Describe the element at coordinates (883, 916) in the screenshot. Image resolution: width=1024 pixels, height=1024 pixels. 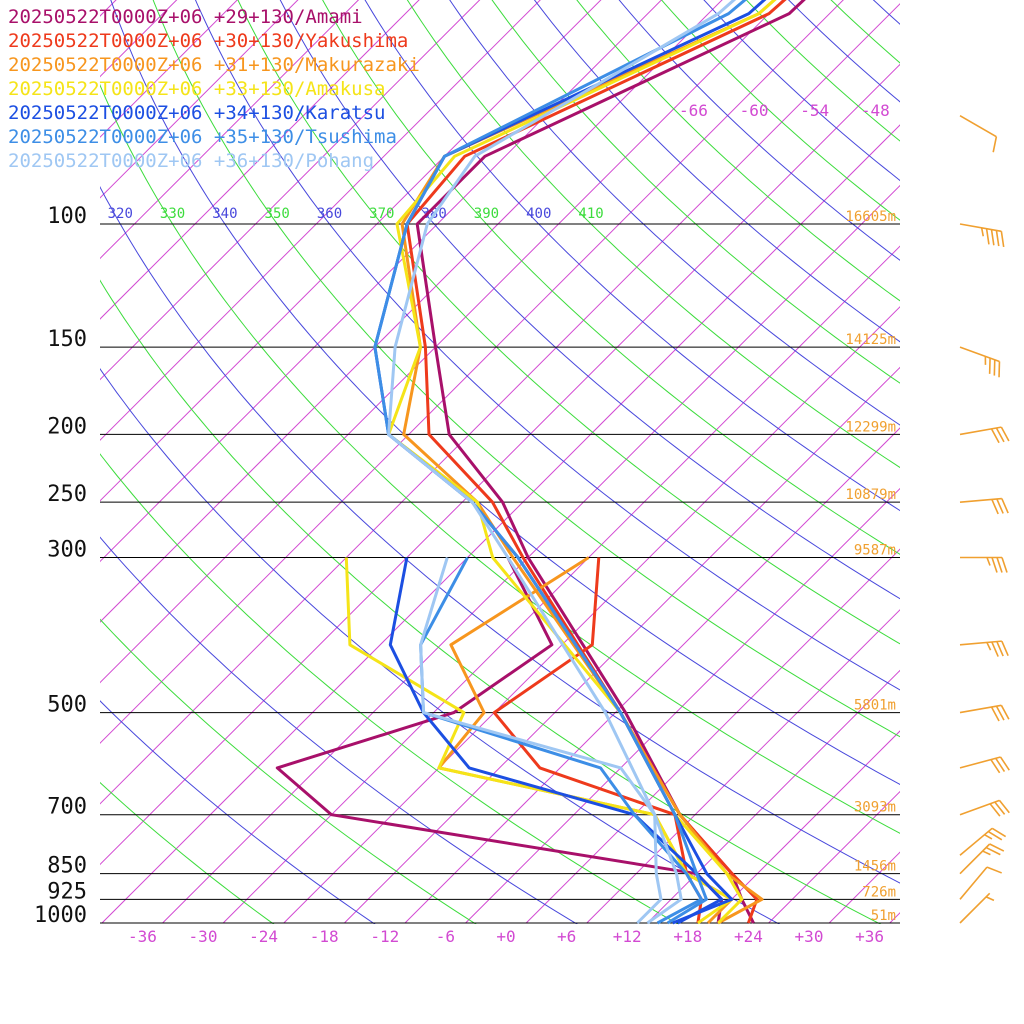
I see `height-label: 51m` at that location.